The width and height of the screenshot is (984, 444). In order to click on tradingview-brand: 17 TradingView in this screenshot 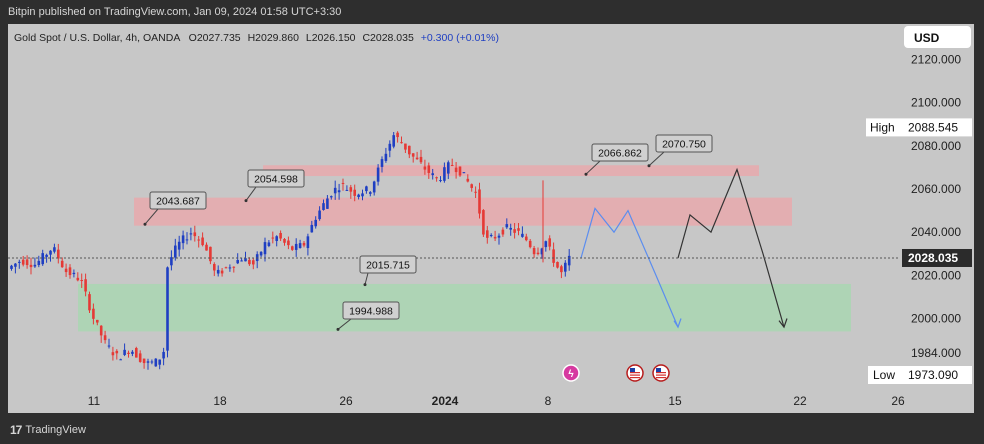, I will do `click(48, 430)`.